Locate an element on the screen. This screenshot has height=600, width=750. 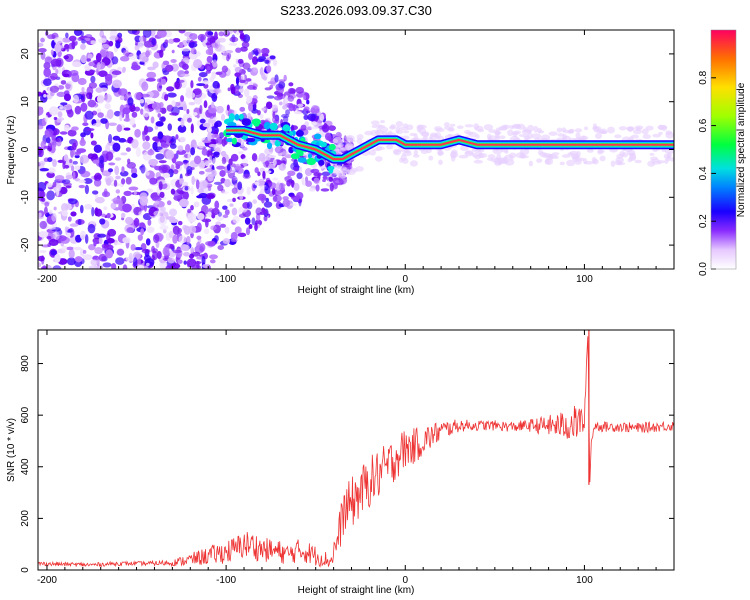
colorbar-tick-label: 0.4 is located at coordinates (703, 173).